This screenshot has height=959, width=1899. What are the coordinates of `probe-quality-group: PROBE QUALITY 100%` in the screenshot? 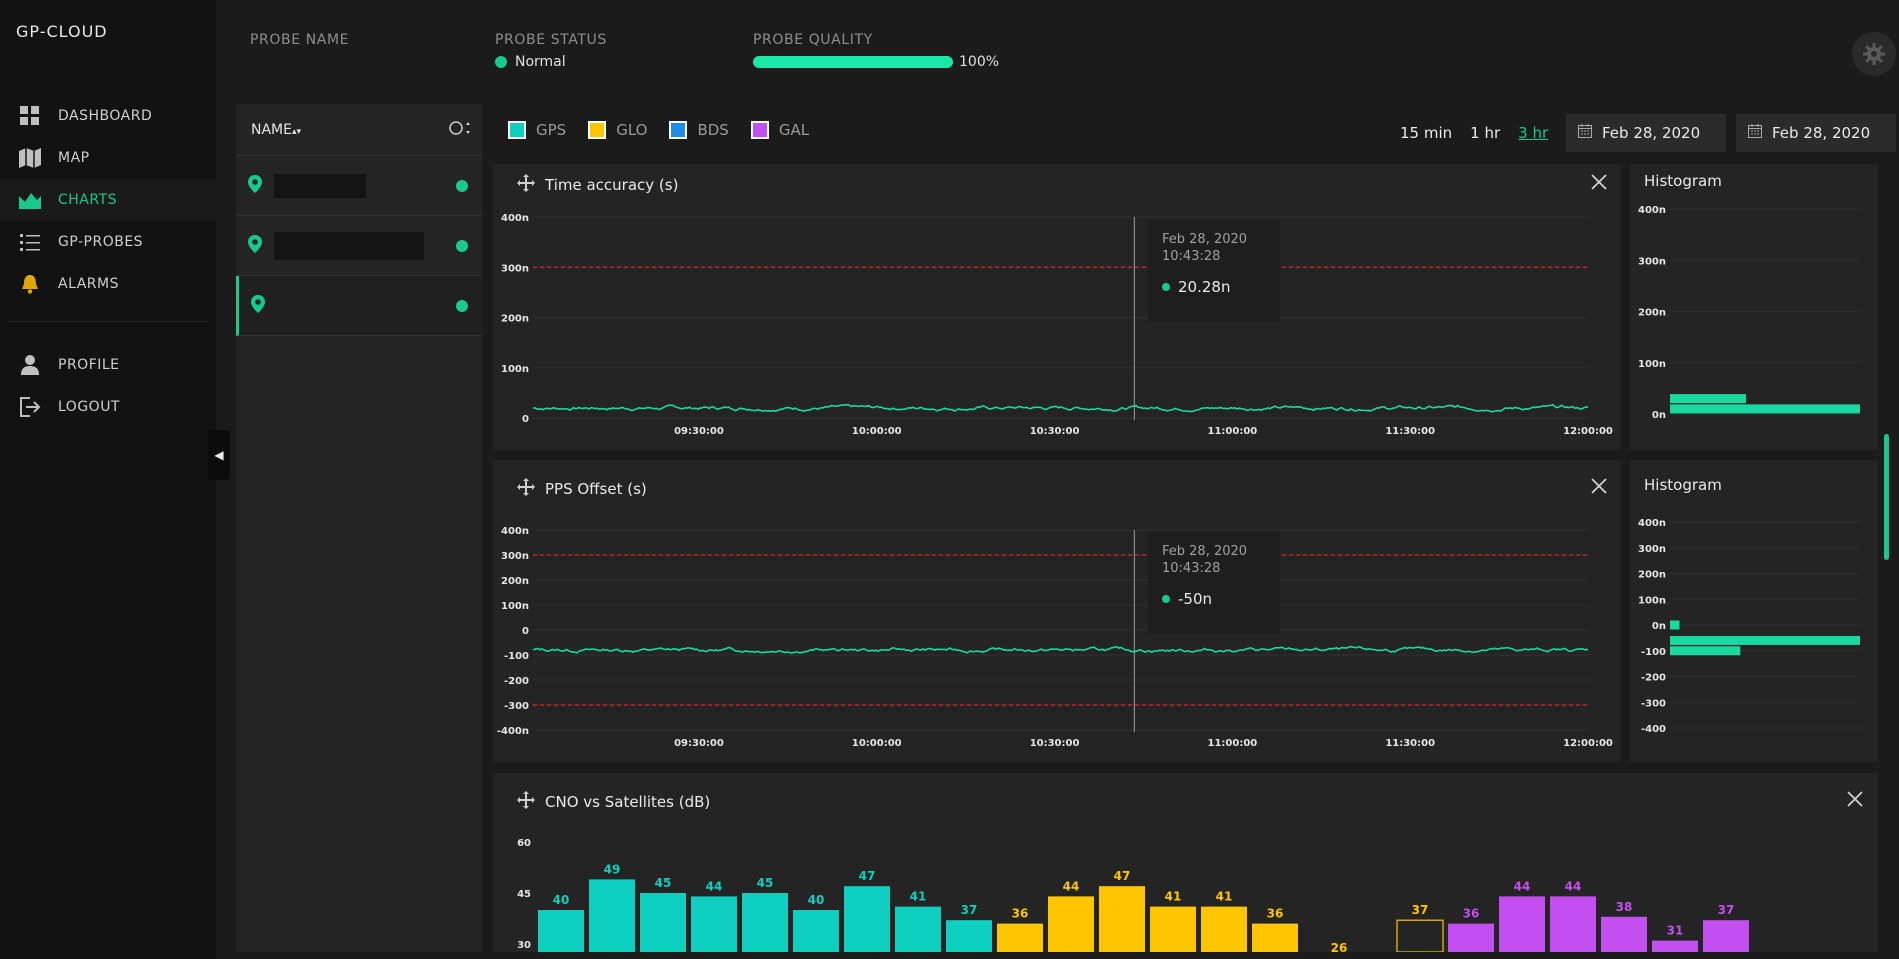 It's located at (876, 51).